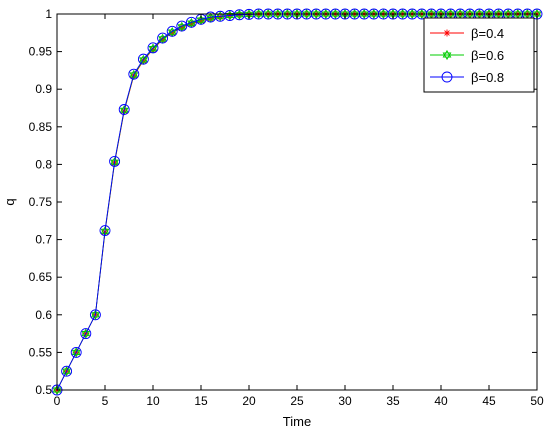 The height and width of the screenshot is (434, 550). I want to click on y-tick-label: 0.55, so click(41, 352).